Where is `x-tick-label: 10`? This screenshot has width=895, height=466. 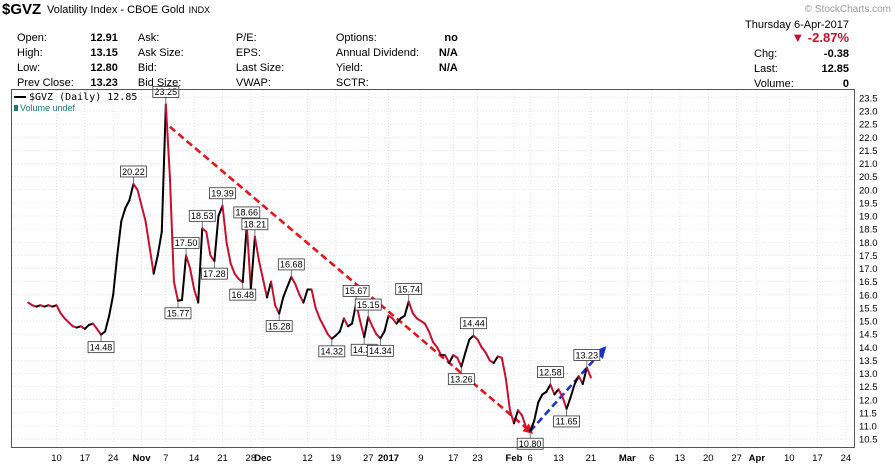
x-tick-label: 10 is located at coordinates (56, 458).